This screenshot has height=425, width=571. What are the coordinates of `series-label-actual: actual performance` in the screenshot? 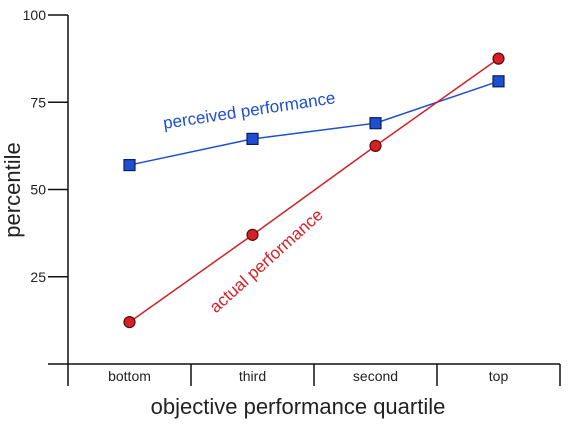 It's located at (266, 260).